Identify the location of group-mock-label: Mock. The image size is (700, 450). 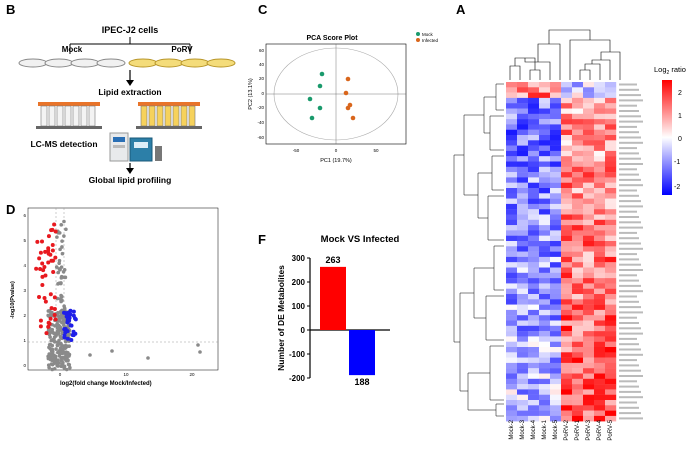
(72, 49).